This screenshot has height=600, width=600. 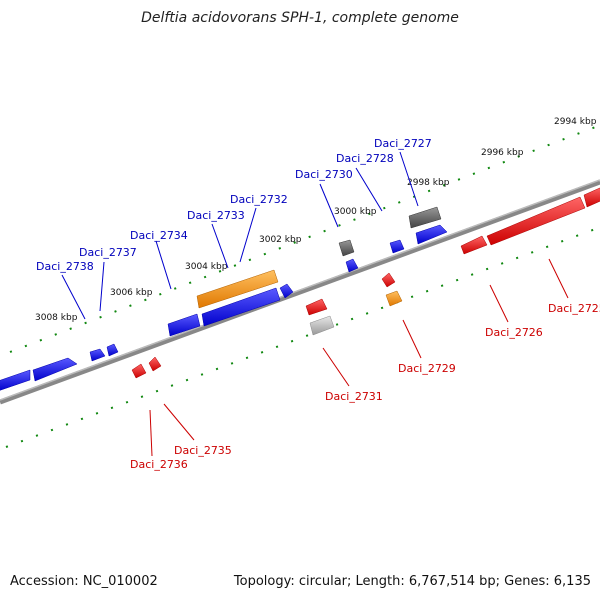 What do you see at coordinates (394, 298) in the screenshot?
I see `gene-daci-2729b` at bounding box center [394, 298].